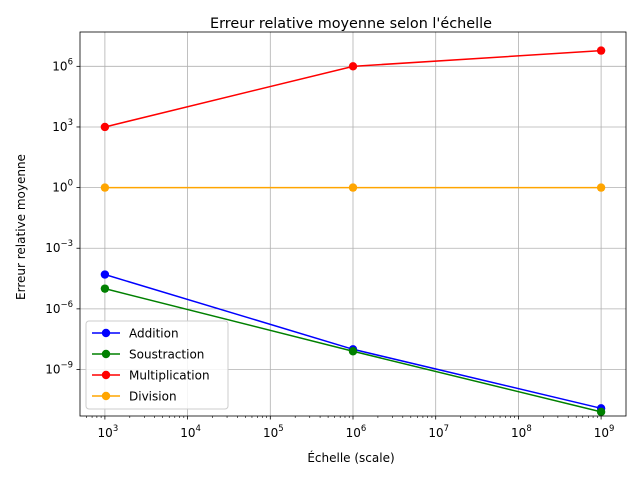 This screenshot has height=480, width=640. I want to click on x-tick-label: 10⁸, so click(521, 432).